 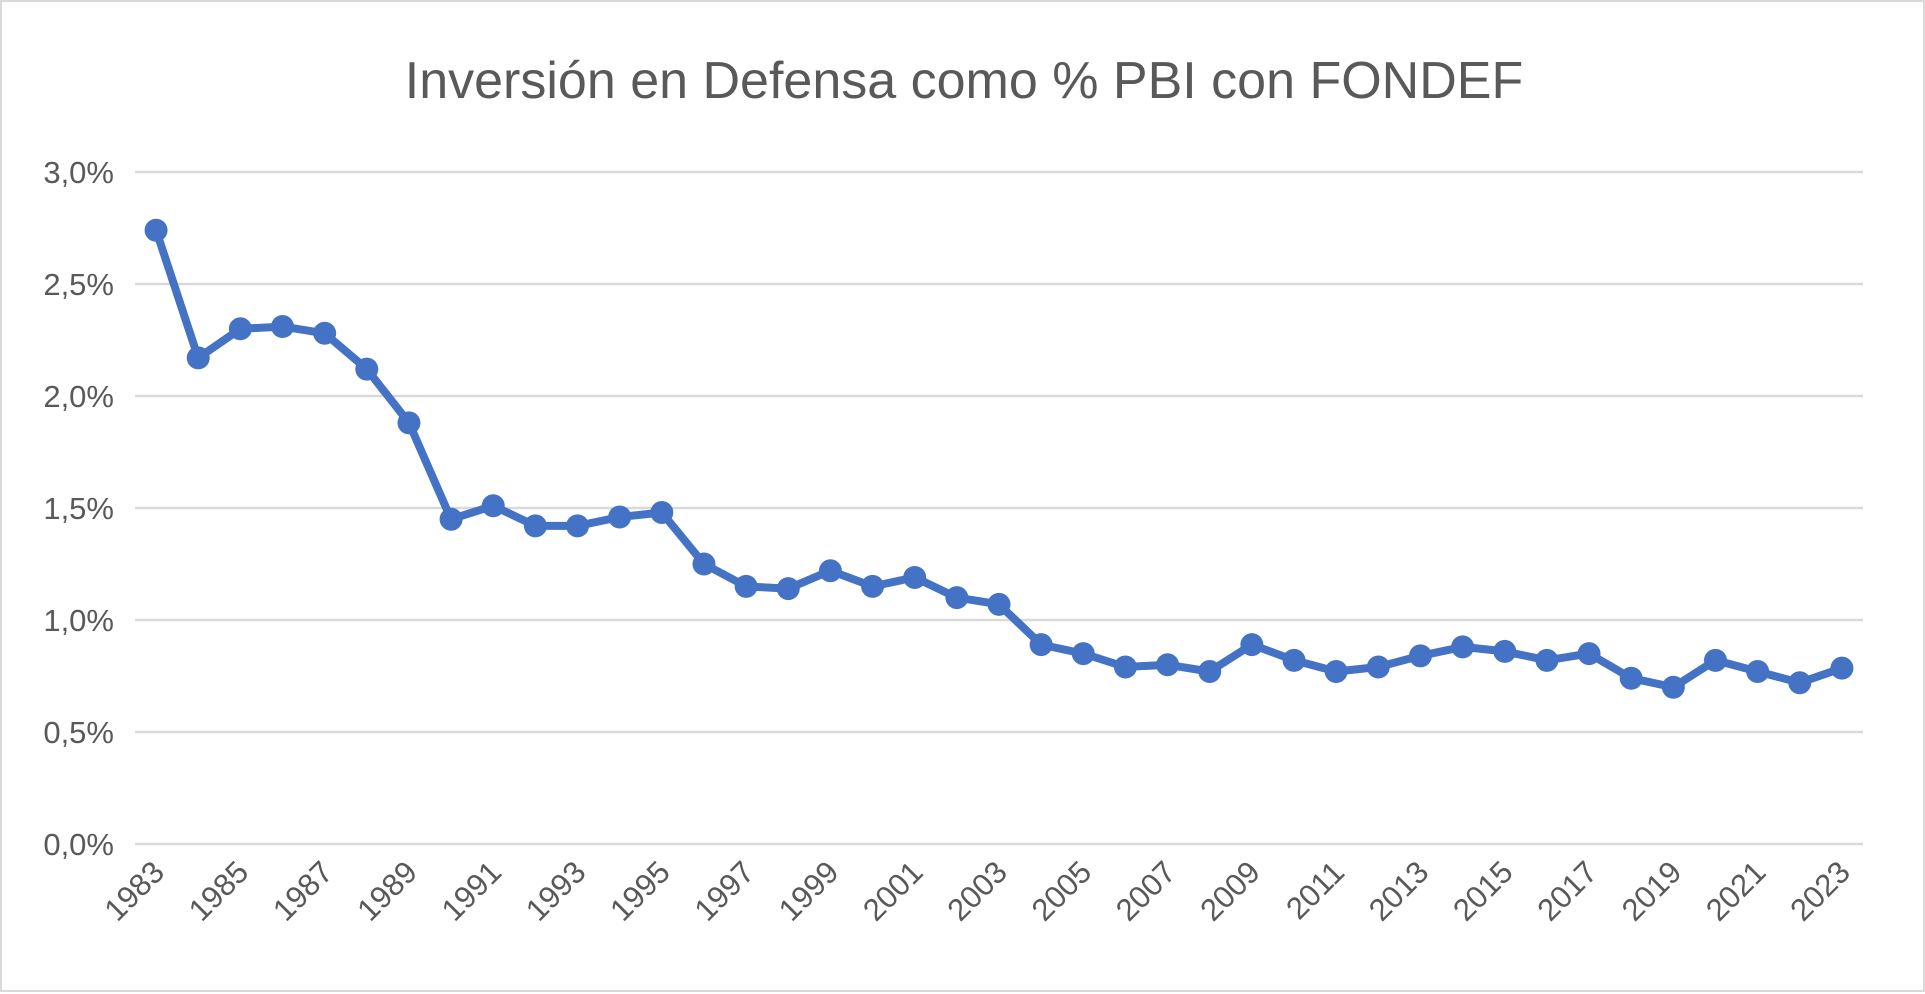 What do you see at coordinates (1336, 672) in the screenshot?
I see `data-point-2011` at bounding box center [1336, 672].